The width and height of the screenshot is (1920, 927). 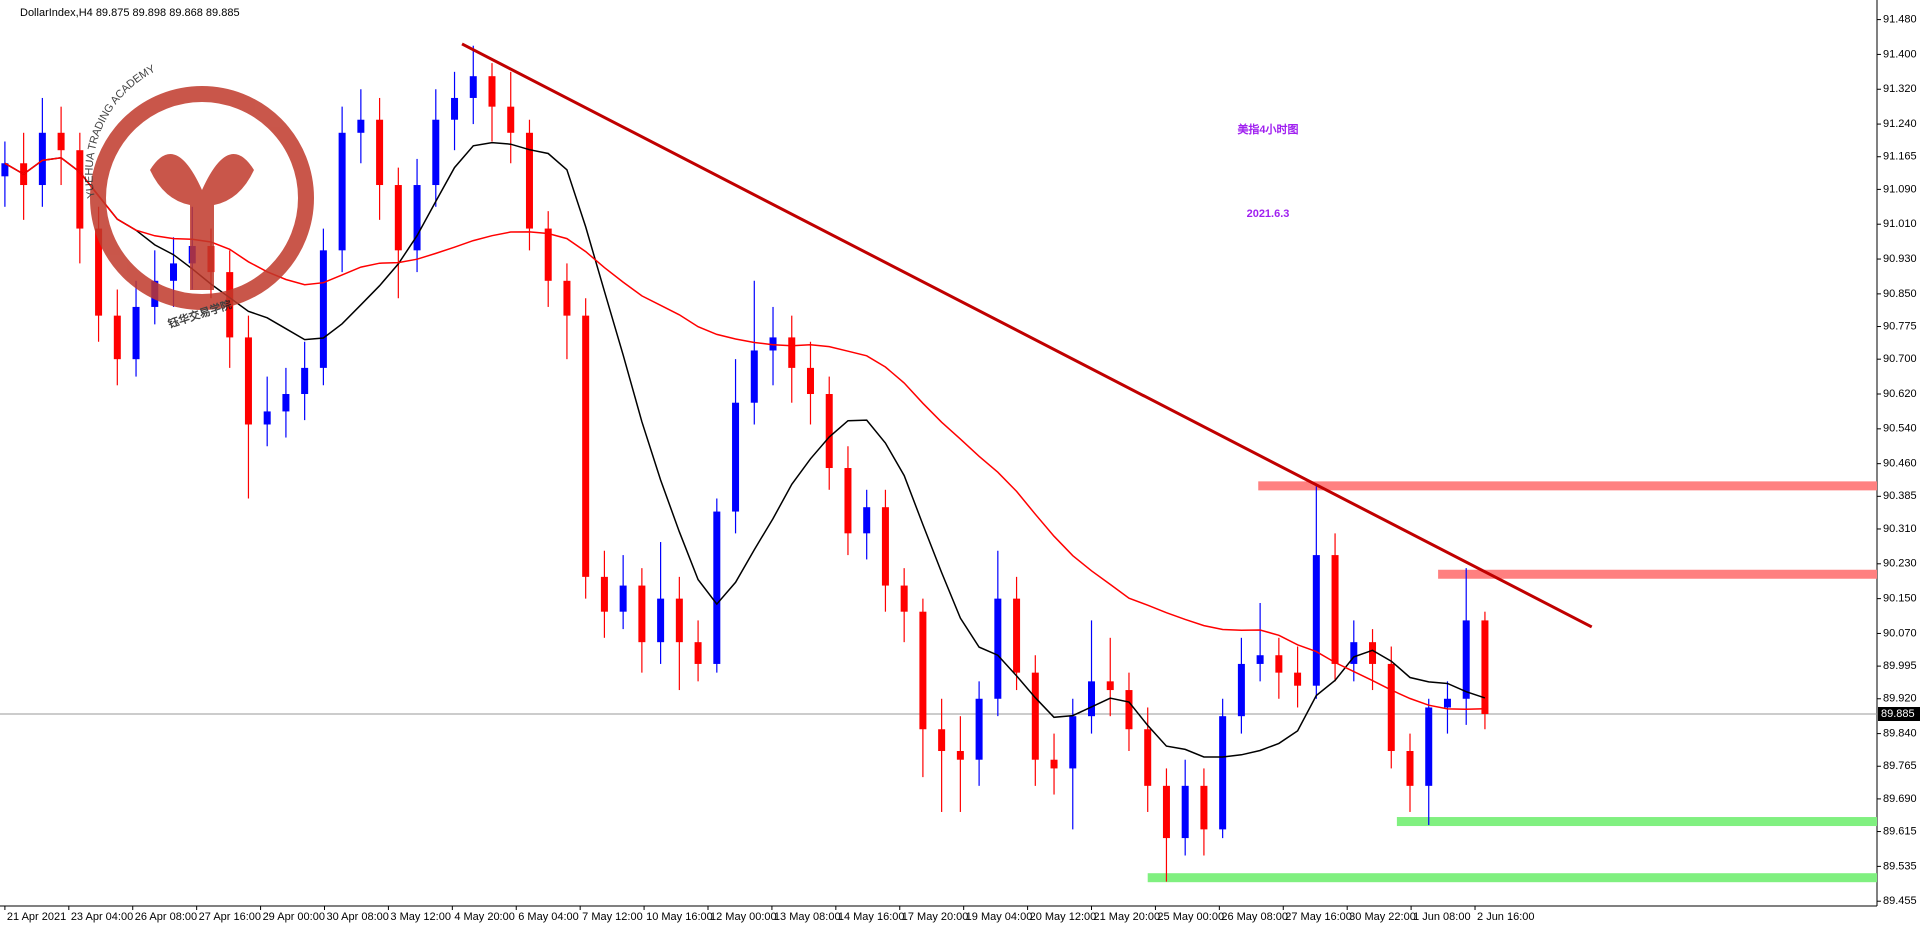 What do you see at coordinates (1268, 214) in the screenshot?
I see `chart-subtitle: 2021.6.3` at bounding box center [1268, 214].